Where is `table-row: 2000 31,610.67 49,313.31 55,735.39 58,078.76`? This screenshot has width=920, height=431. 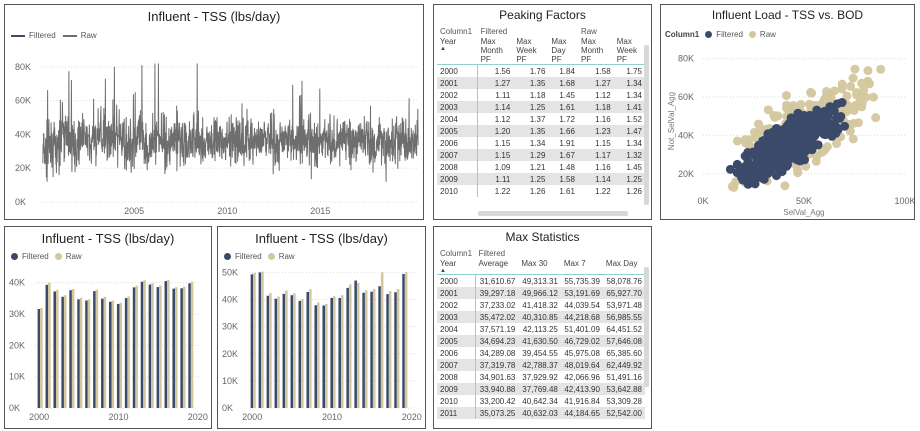
table-row: 2000 31,610.67 49,313.31 55,735.39 58,078.76 is located at coordinates (541, 280).